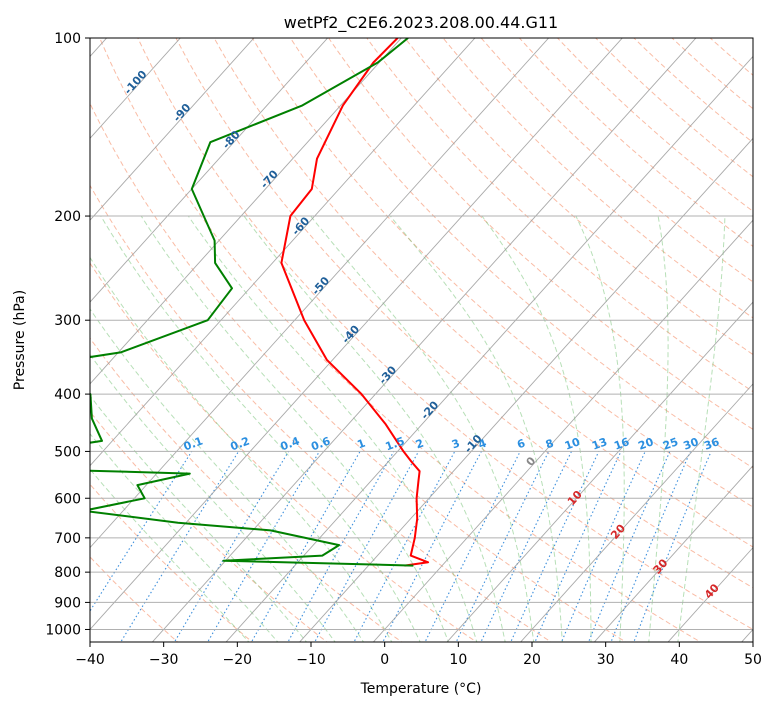 This screenshot has width=775, height=708. Describe the element at coordinates (67, 603) in the screenshot. I see `y-tick-label: 900` at that location.